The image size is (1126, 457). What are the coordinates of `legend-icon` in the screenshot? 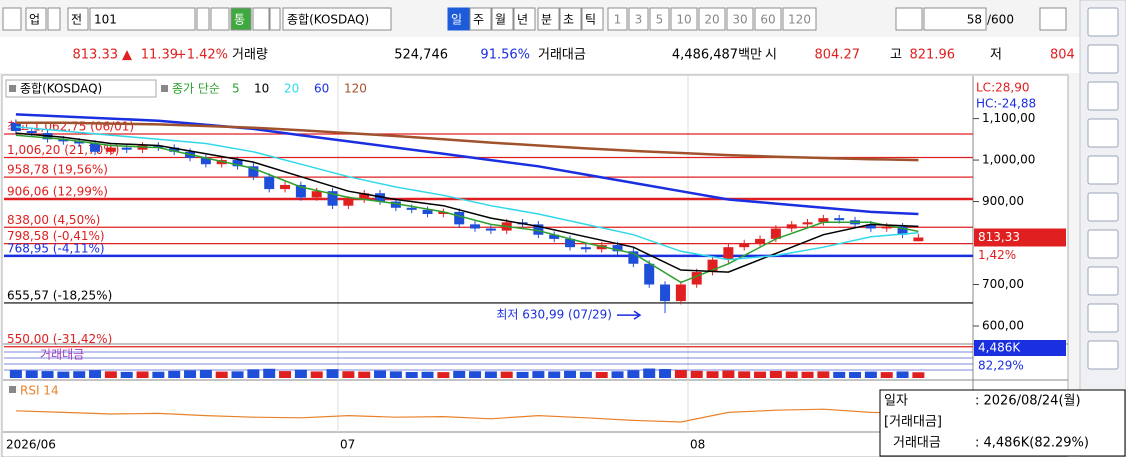 It's located at (12, 389).